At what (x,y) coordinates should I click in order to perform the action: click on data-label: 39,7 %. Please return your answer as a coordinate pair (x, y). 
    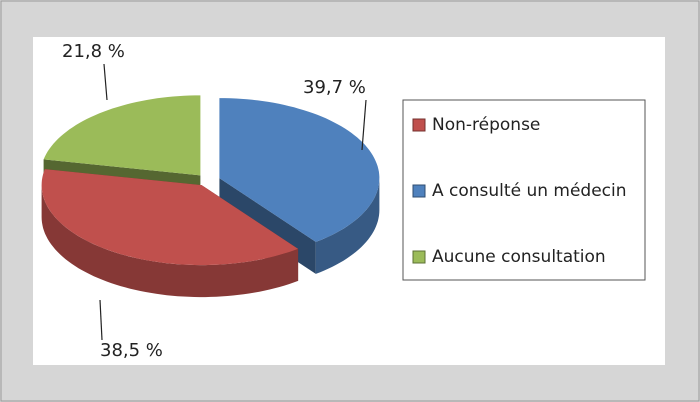
    Looking at the image, I should click on (334, 87).